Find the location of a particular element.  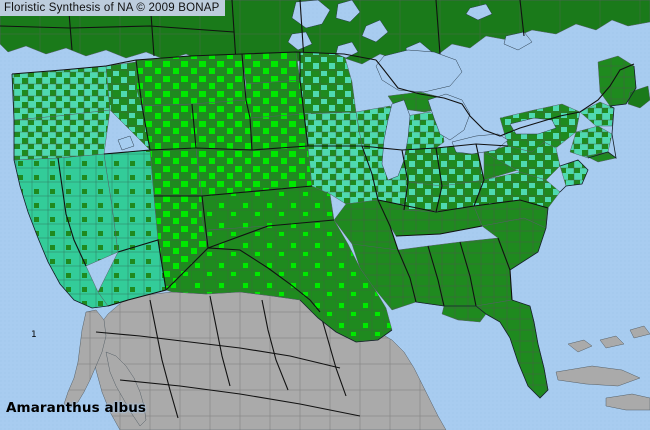

map-title-bar: Floristic Synthesis of NA © 2009 BONAP is located at coordinates (112, 8).